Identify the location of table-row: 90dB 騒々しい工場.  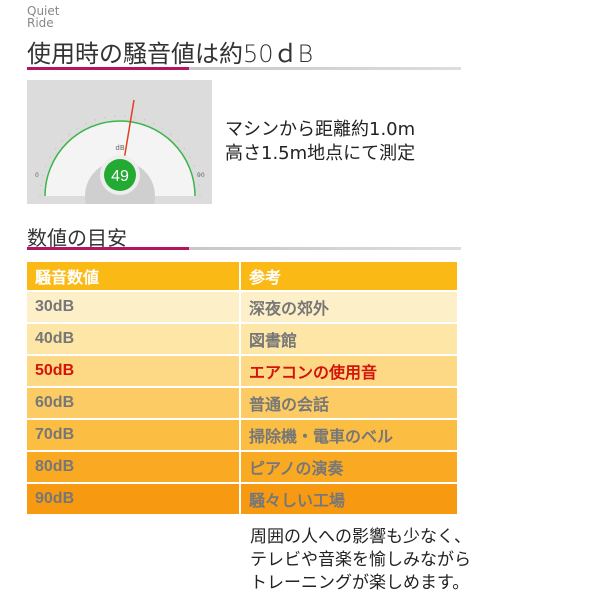
(242, 499).